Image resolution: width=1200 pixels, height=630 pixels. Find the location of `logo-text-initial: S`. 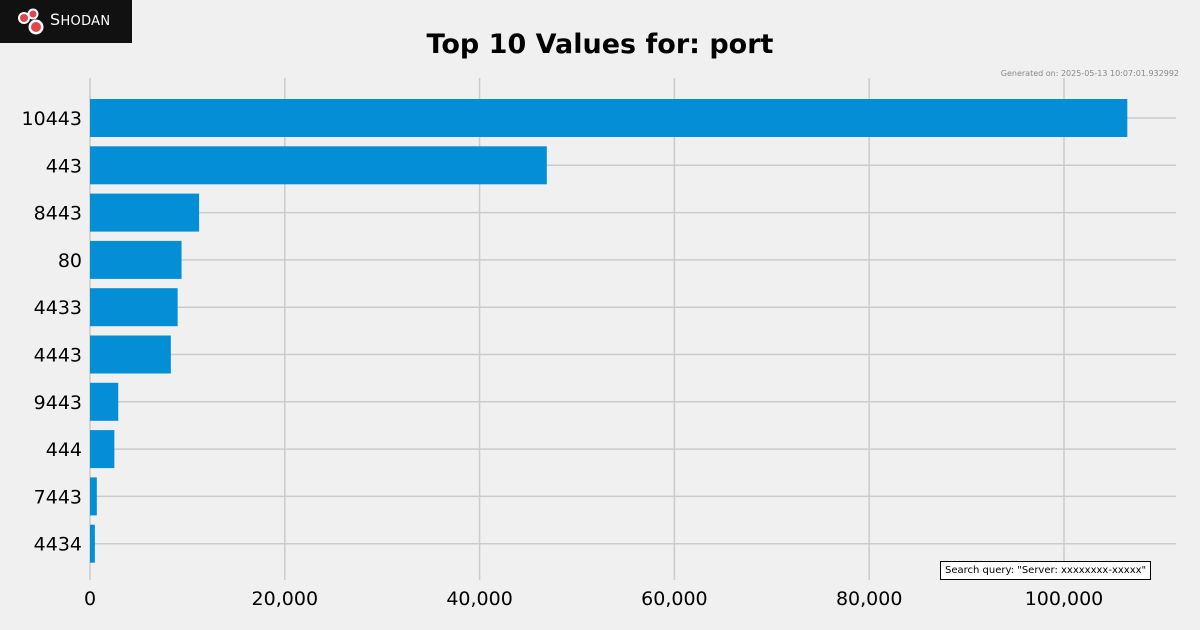

logo-text-initial: S is located at coordinates (55, 19).